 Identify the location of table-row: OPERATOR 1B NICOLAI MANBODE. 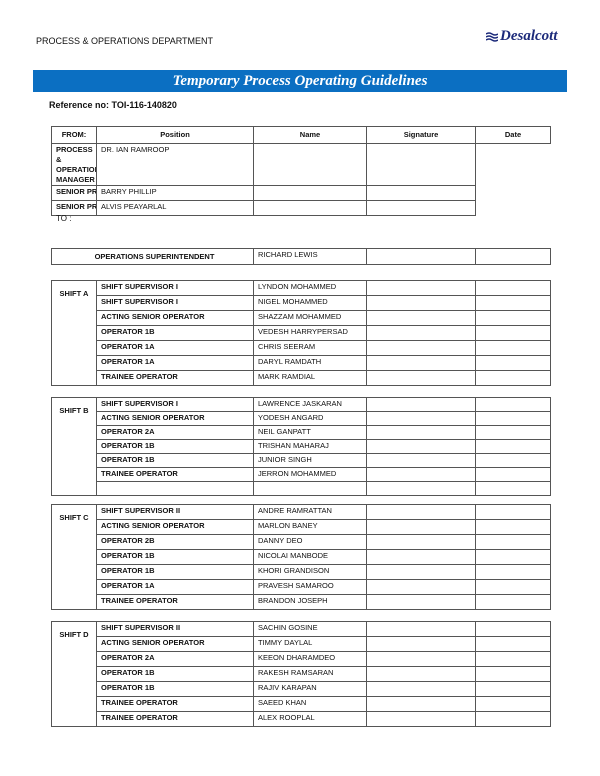
(301, 557).